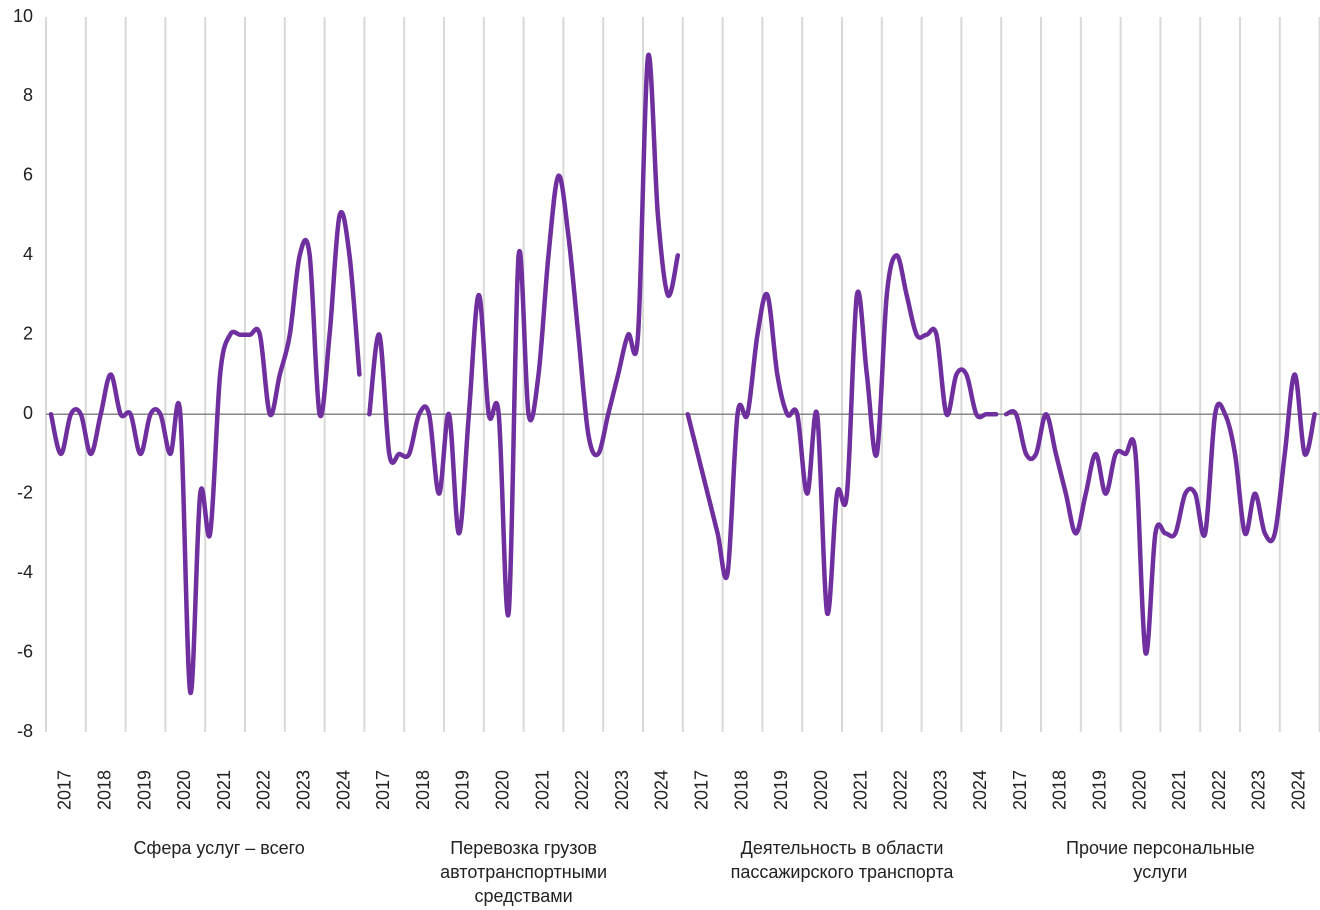 This screenshot has width=1320, height=910. What do you see at coordinates (28, 334) in the screenshot?
I see `y-tick-label: 2` at bounding box center [28, 334].